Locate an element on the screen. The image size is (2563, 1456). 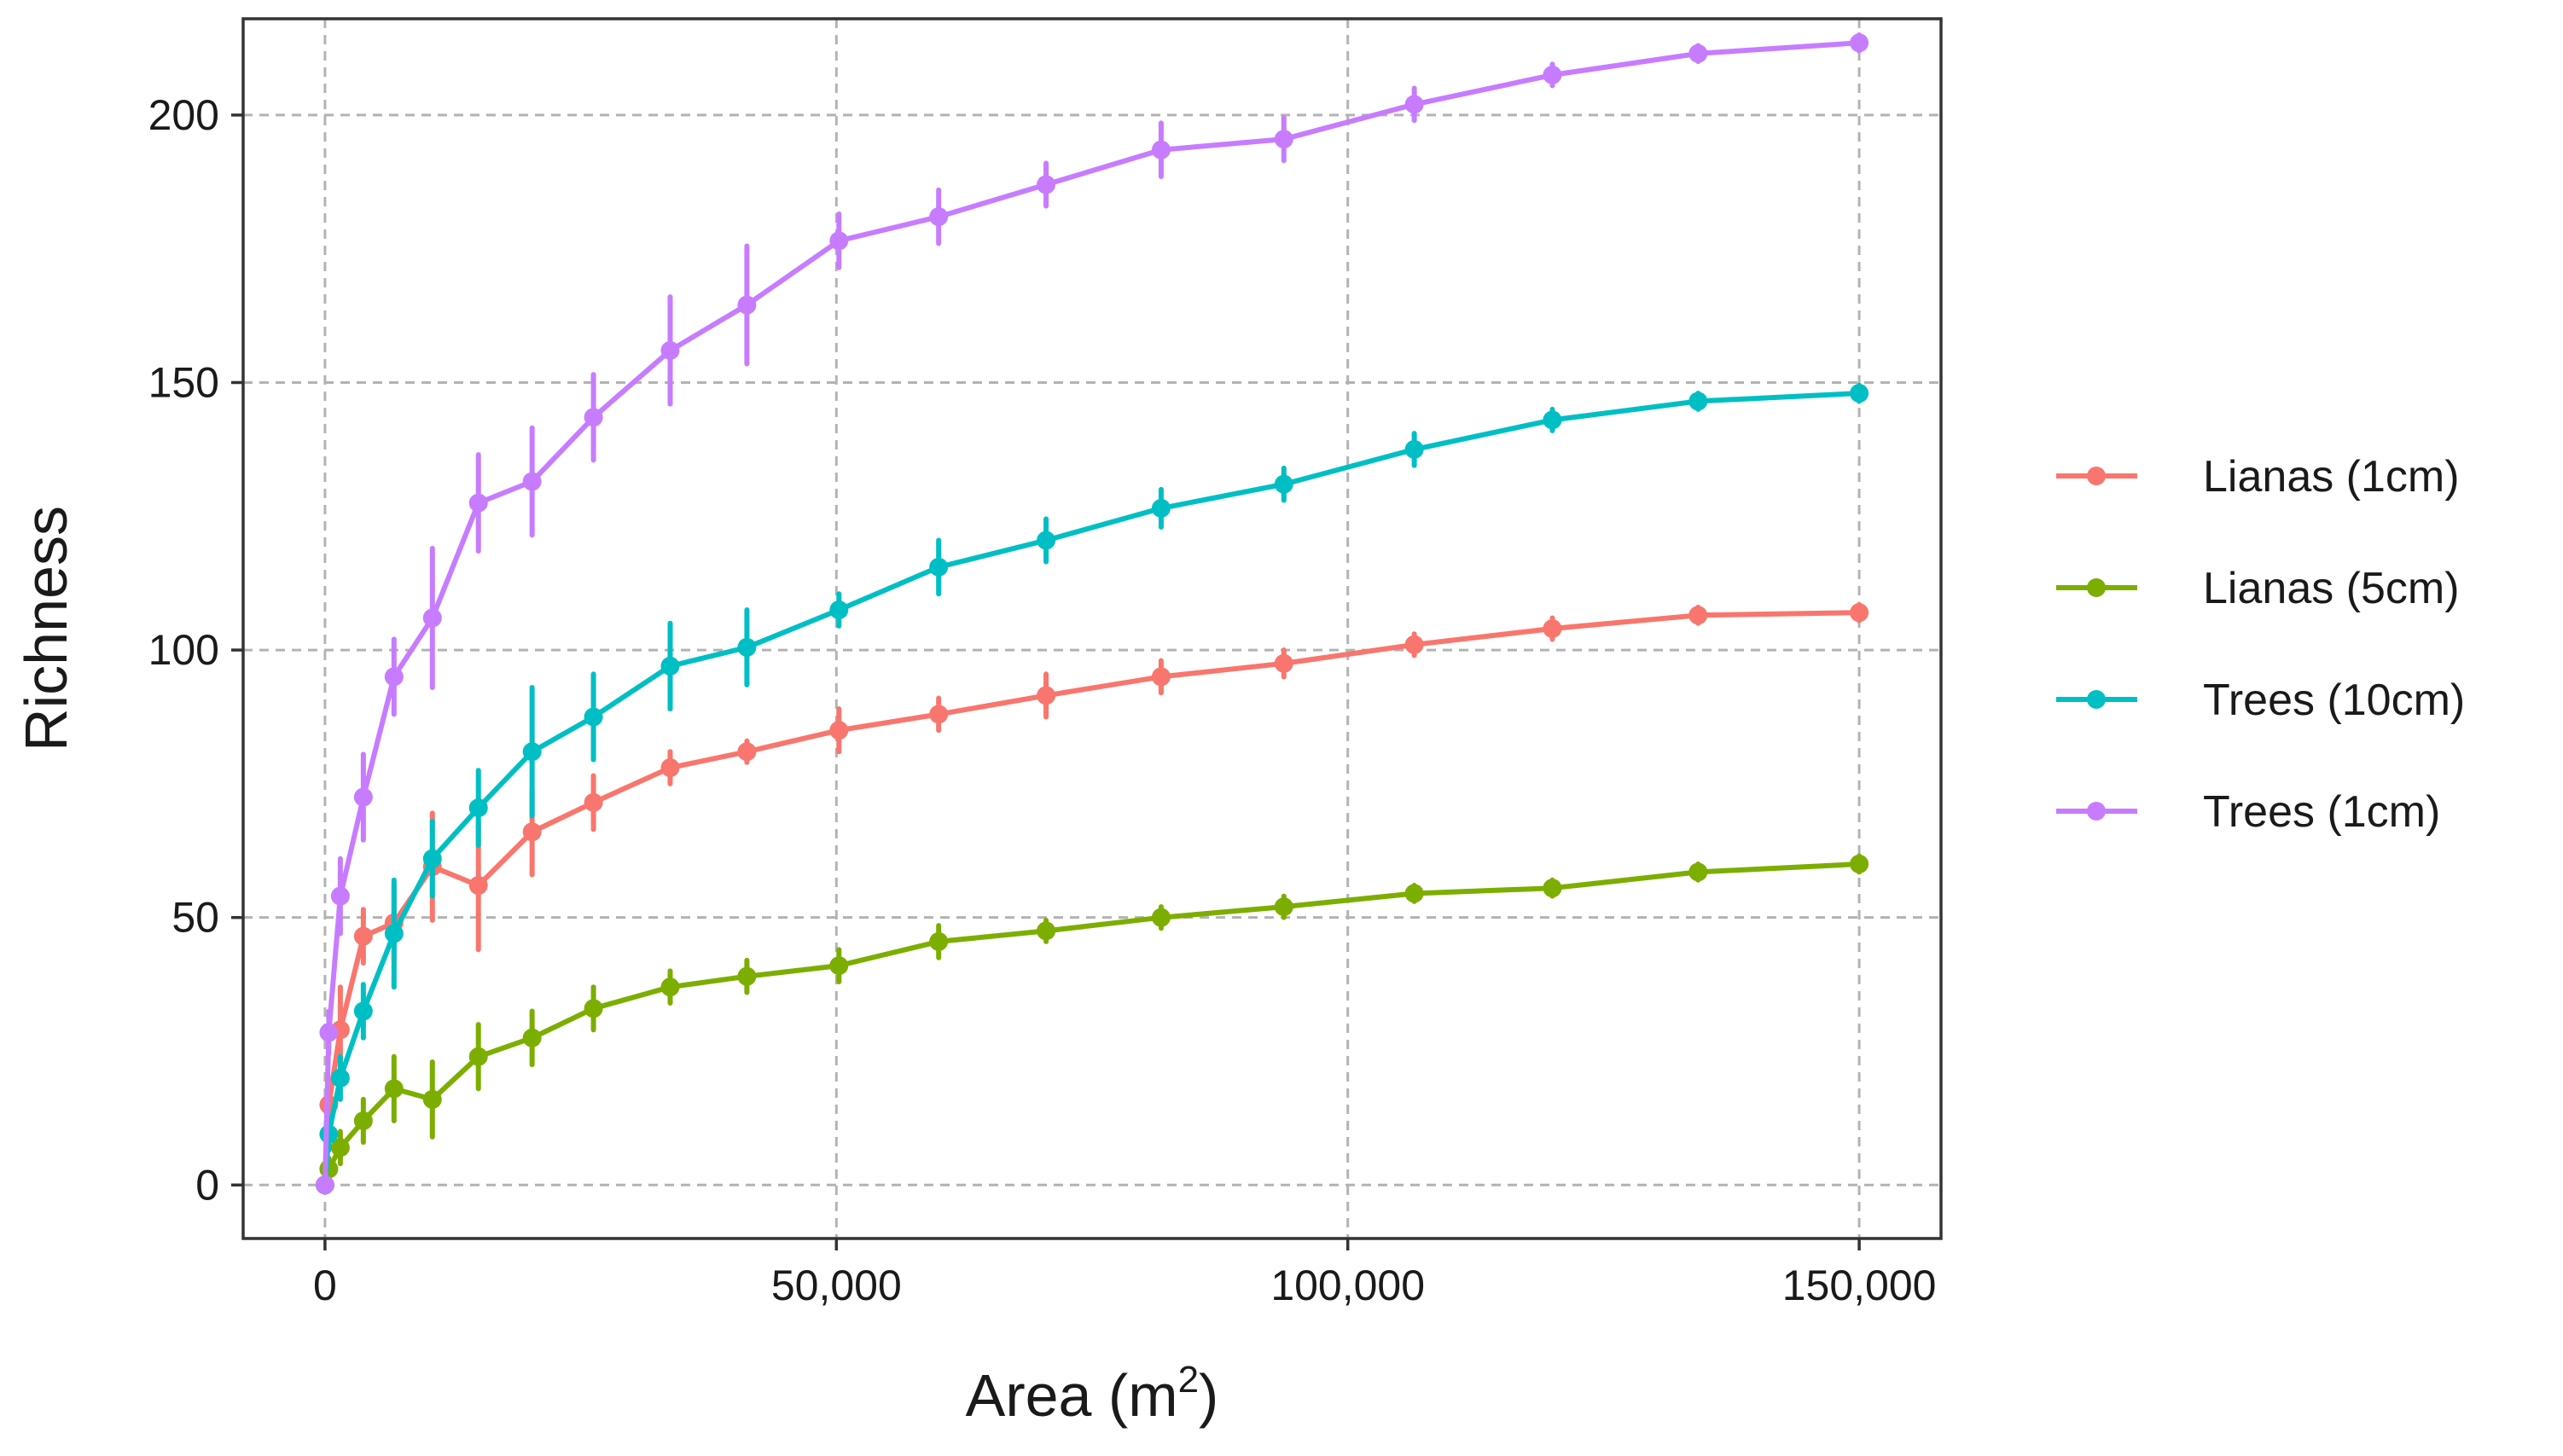
legend-item-3: Trees (1cm) is located at coordinates (2248, 812).